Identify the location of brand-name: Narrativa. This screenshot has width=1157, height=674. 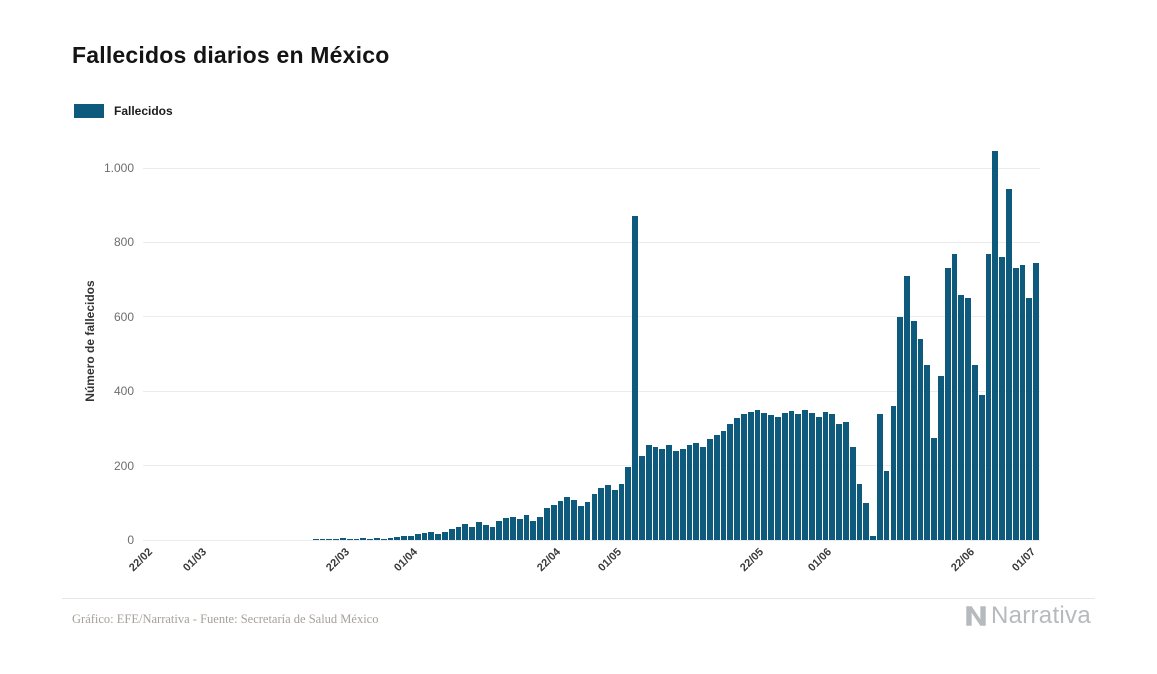
(1040, 615).